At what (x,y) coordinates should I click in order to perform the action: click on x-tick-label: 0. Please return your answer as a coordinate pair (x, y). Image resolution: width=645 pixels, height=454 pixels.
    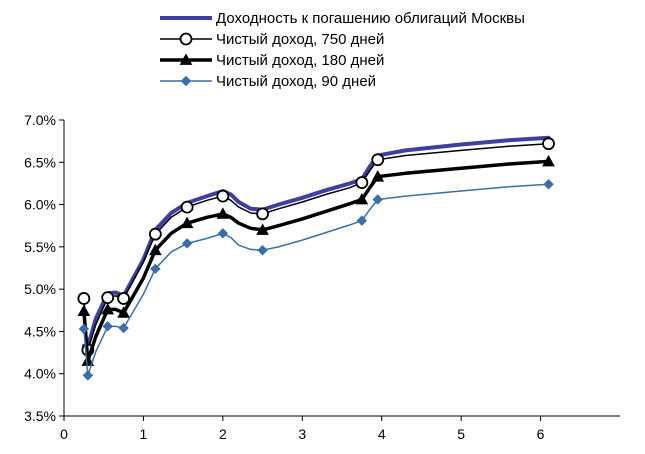
    Looking at the image, I should click on (64, 434).